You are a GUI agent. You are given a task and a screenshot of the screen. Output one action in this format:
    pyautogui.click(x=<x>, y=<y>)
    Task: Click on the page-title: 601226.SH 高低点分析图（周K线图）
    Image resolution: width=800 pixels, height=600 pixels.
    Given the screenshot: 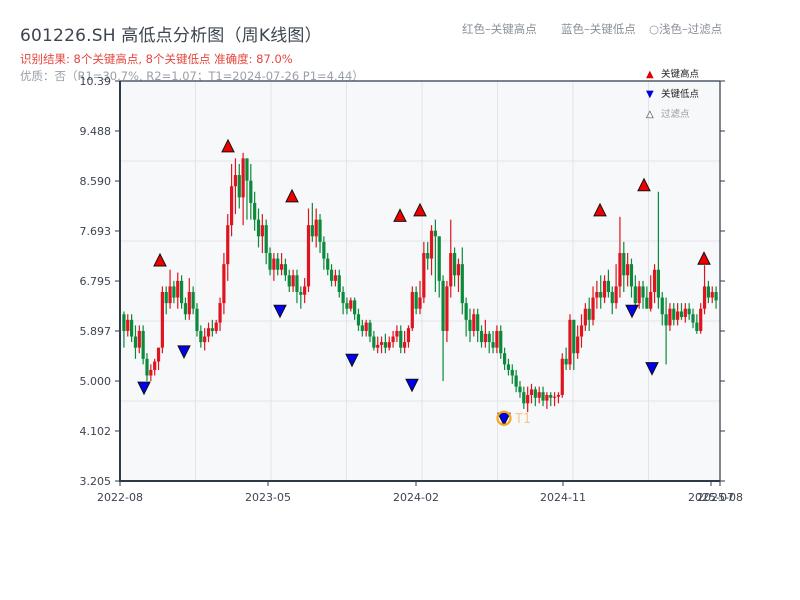 What is the action you would take?
    pyautogui.click(x=171, y=36)
    